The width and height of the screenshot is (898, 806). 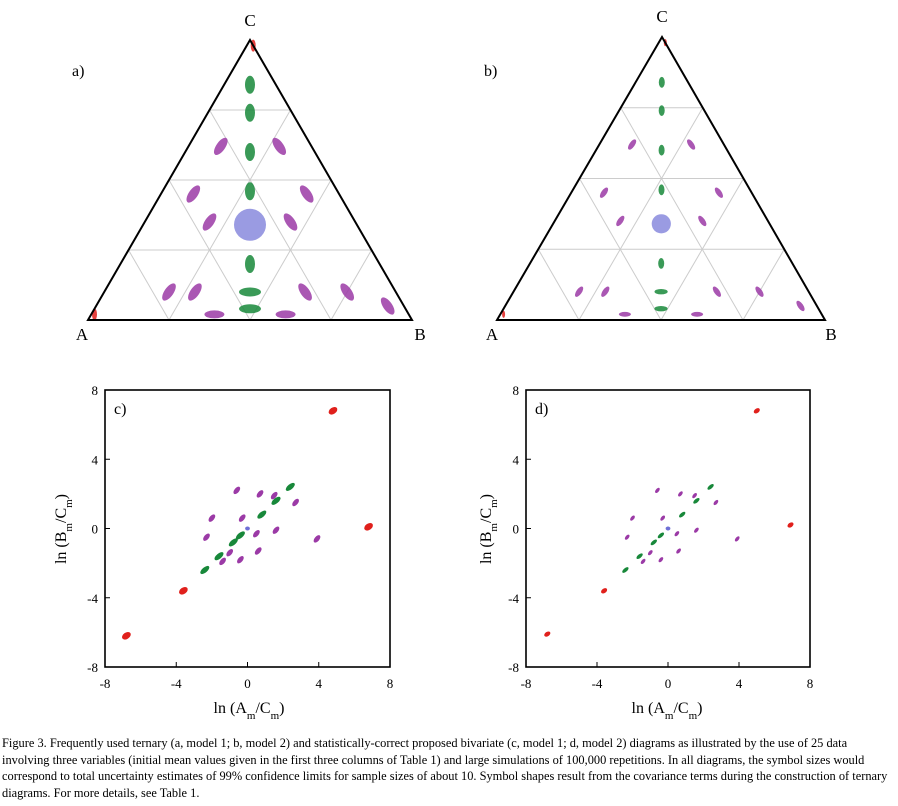 What do you see at coordinates (247, 528) in the screenshot?
I see `scatter-point-blue` at bounding box center [247, 528].